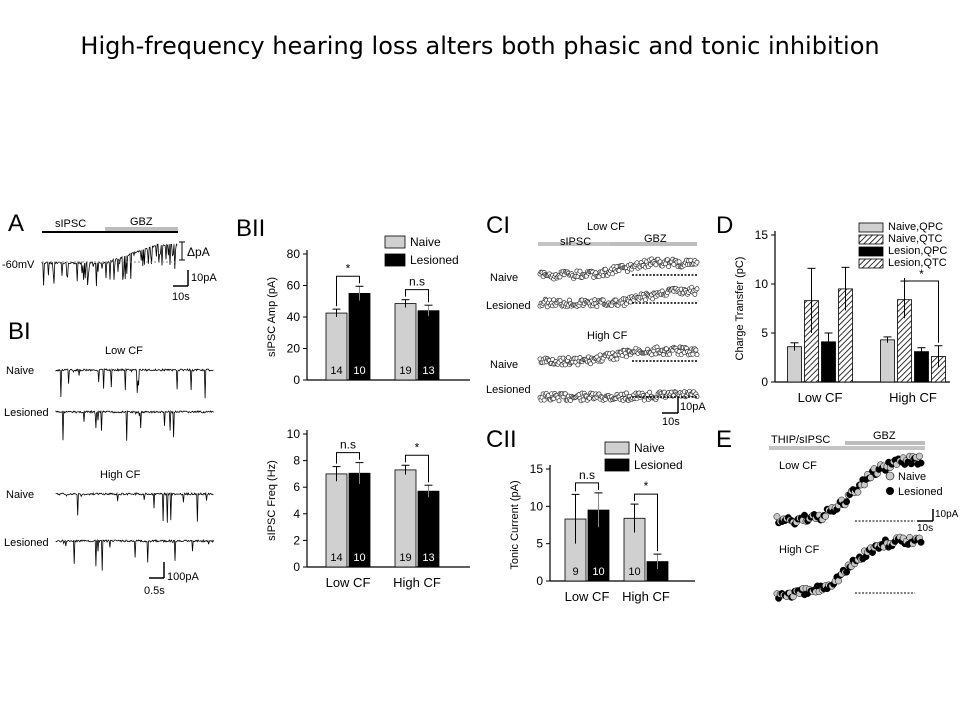  What do you see at coordinates (348, 268) in the screenshot?
I see `significance-label: *` at bounding box center [348, 268].